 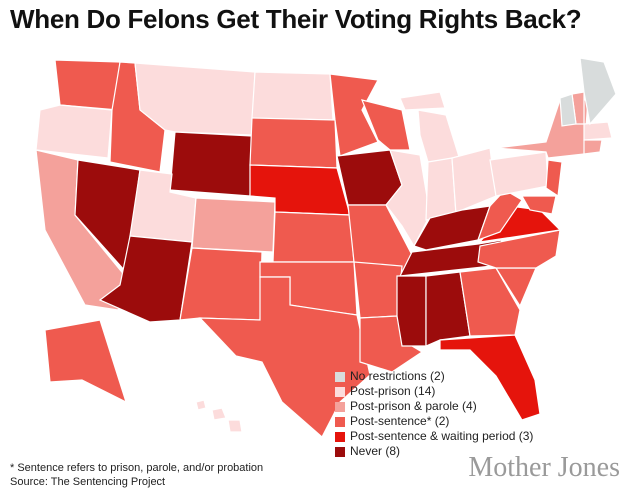 I want to click on legend-label: Never (8), so click(x=375, y=451).